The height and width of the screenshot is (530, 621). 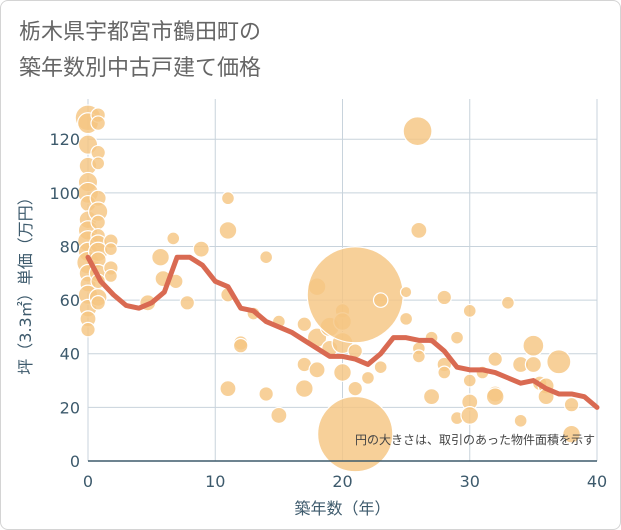 What do you see at coordinates (470, 481) in the screenshot?
I see `x-tick-label: 30` at bounding box center [470, 481].